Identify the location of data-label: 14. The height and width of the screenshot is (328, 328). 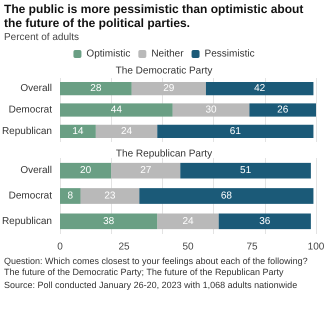
(78, 131).